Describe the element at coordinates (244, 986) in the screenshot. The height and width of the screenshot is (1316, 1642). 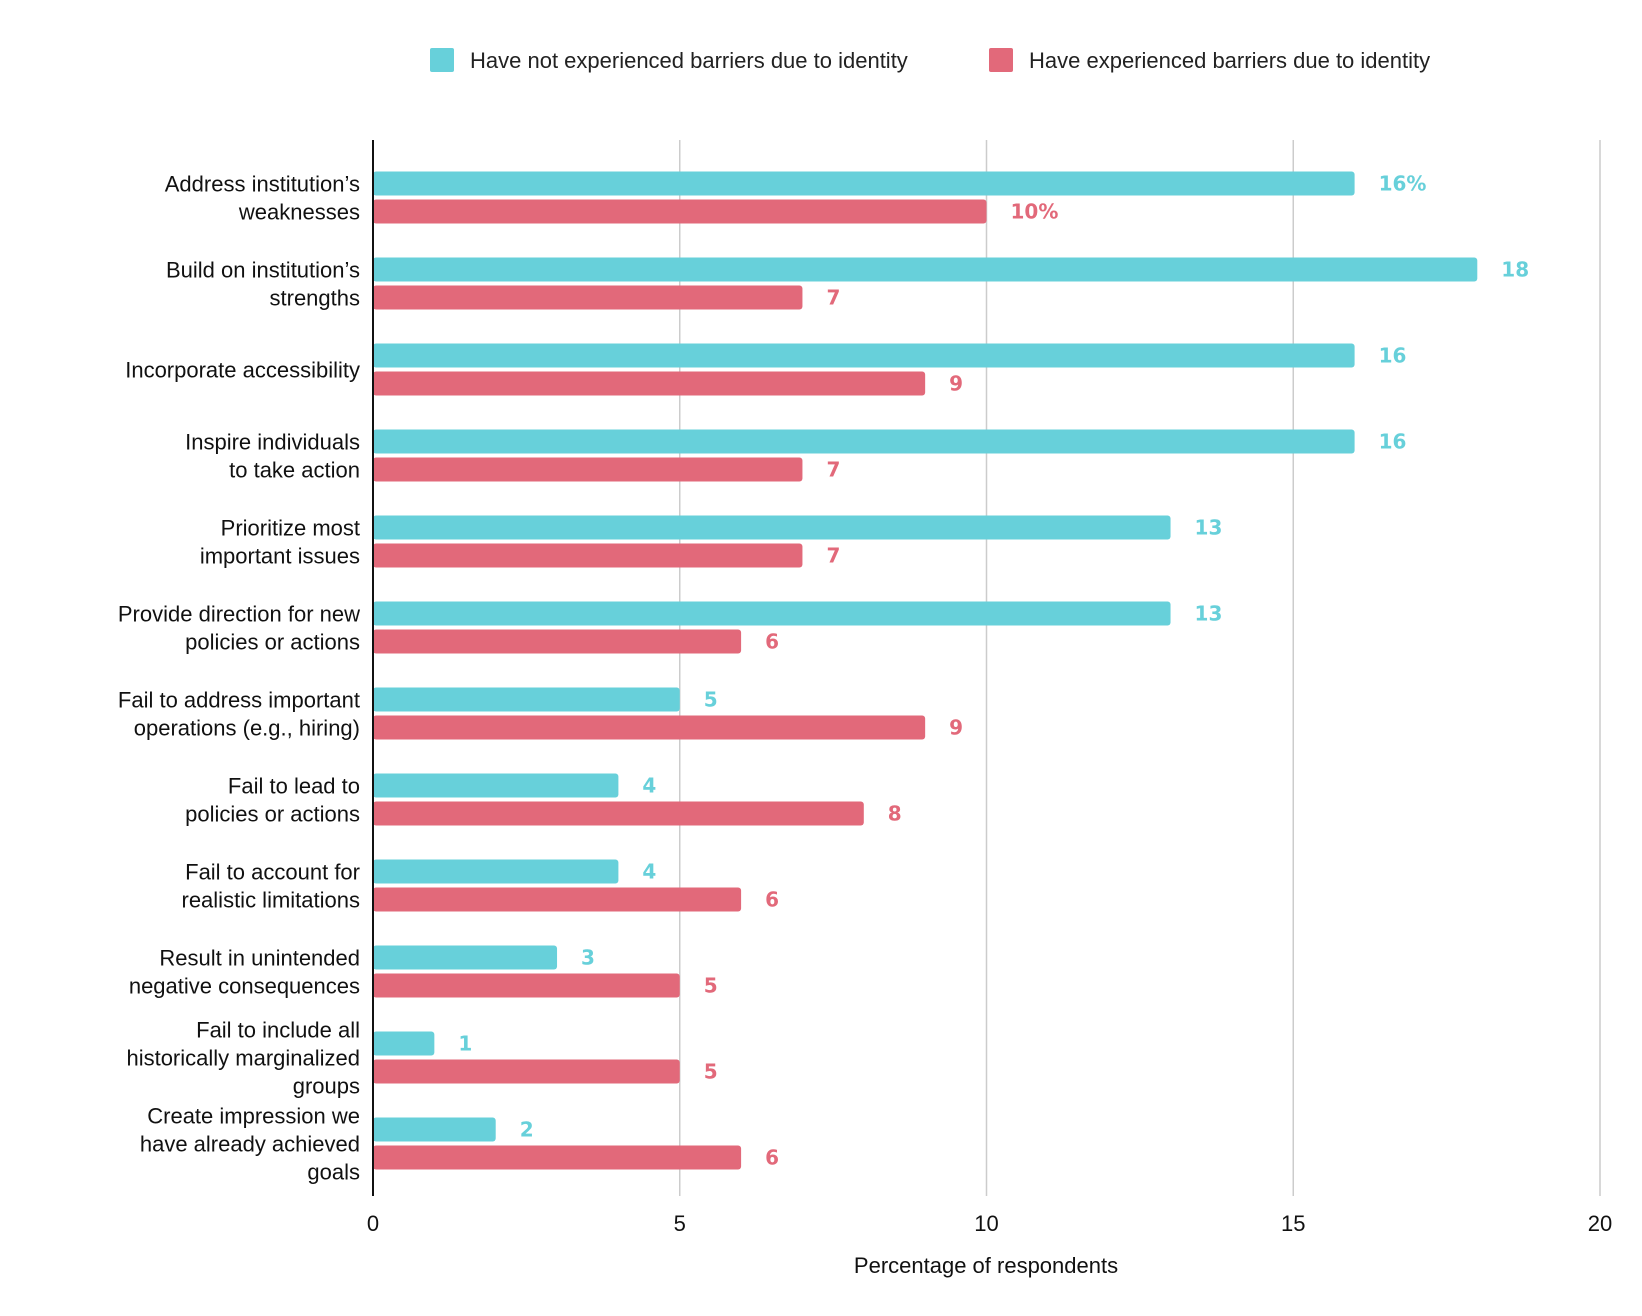
I see `category-label: negative consequences` at that location.